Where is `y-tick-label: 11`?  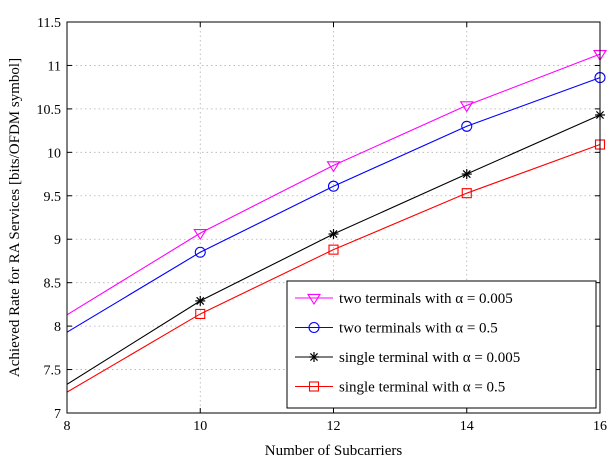
y-tick-label: 11 is located at coordinates (54, 66).